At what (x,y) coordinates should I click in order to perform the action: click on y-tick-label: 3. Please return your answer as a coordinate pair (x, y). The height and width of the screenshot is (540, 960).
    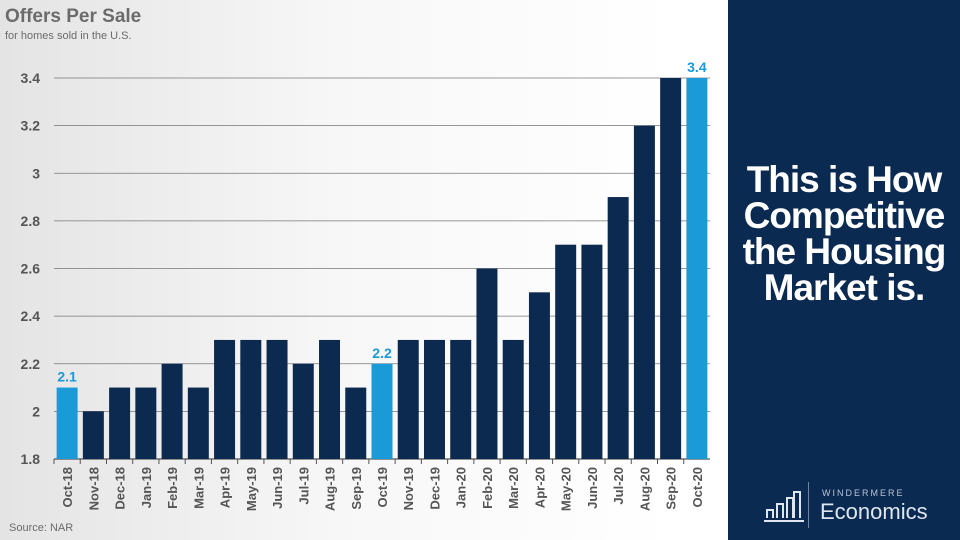
    Looking at the image, I should click on (36, 173).